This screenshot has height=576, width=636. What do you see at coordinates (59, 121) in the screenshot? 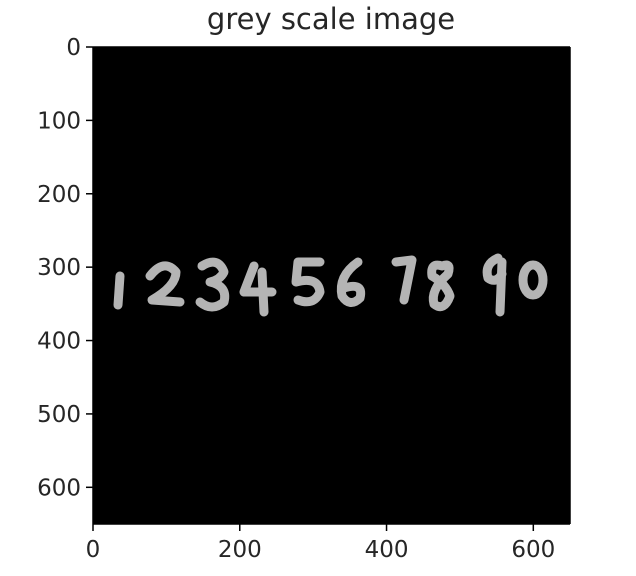
I see `y-tick-label: 100` at bounding box center [59, 121].